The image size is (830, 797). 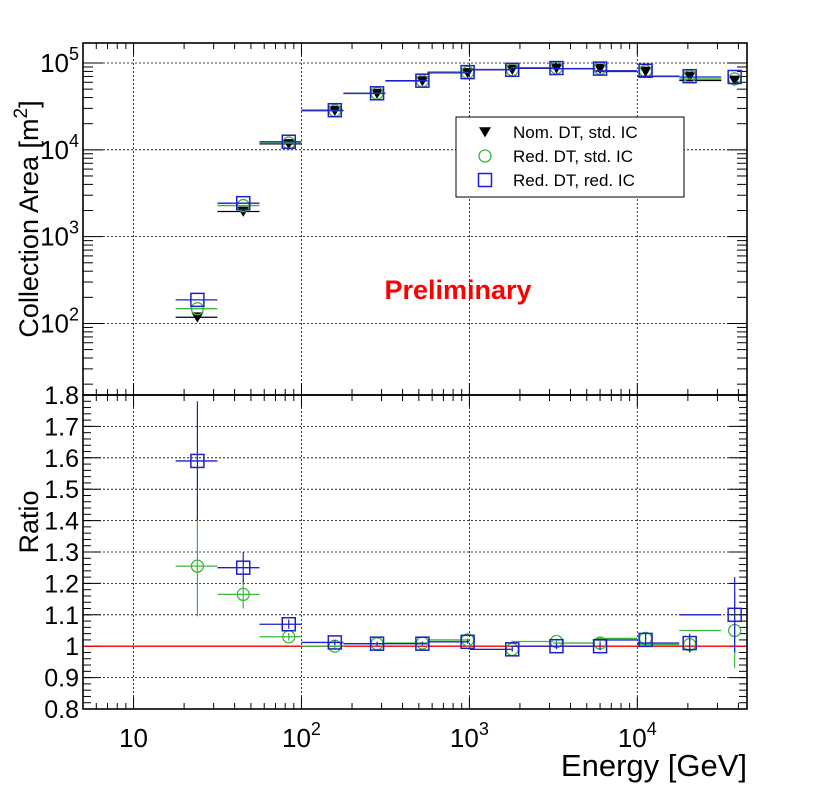 What do you see at coordinates (59, 61) in the screenshot?
I see `top-y-tick-label: 10⁵` at bounding box center [59, 61].